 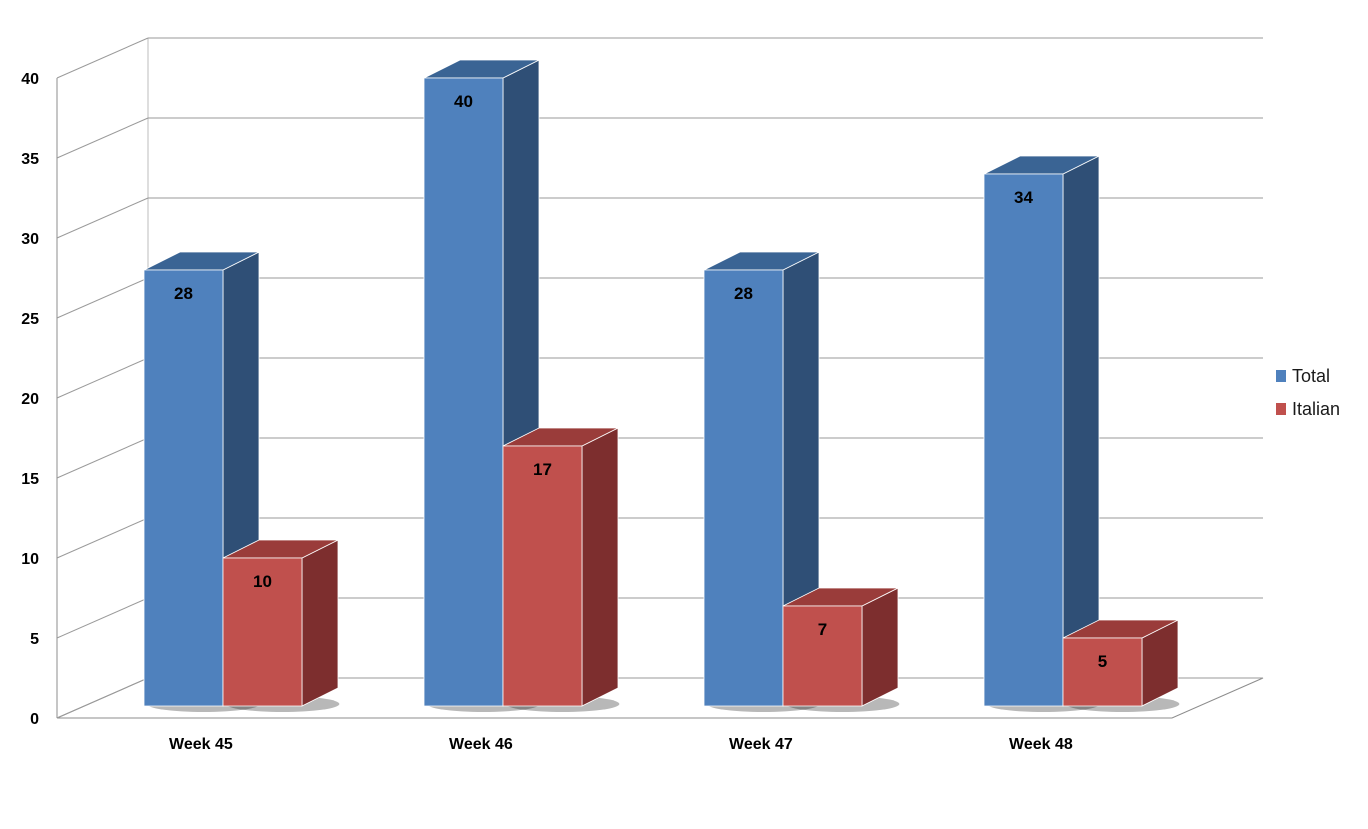 I want to click on x-axis-labels: Week 45 Week 46 Week 47 Week 48, so click(x=621, y=744).